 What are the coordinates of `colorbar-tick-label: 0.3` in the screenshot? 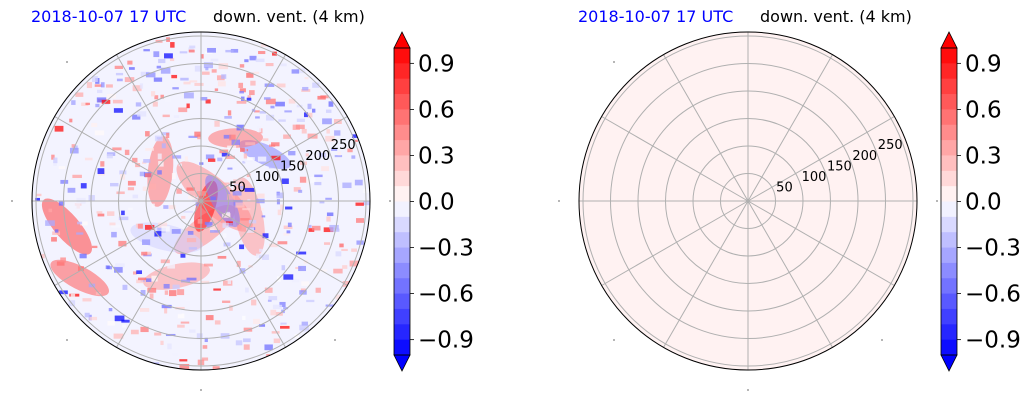 It's located at (983, 156).